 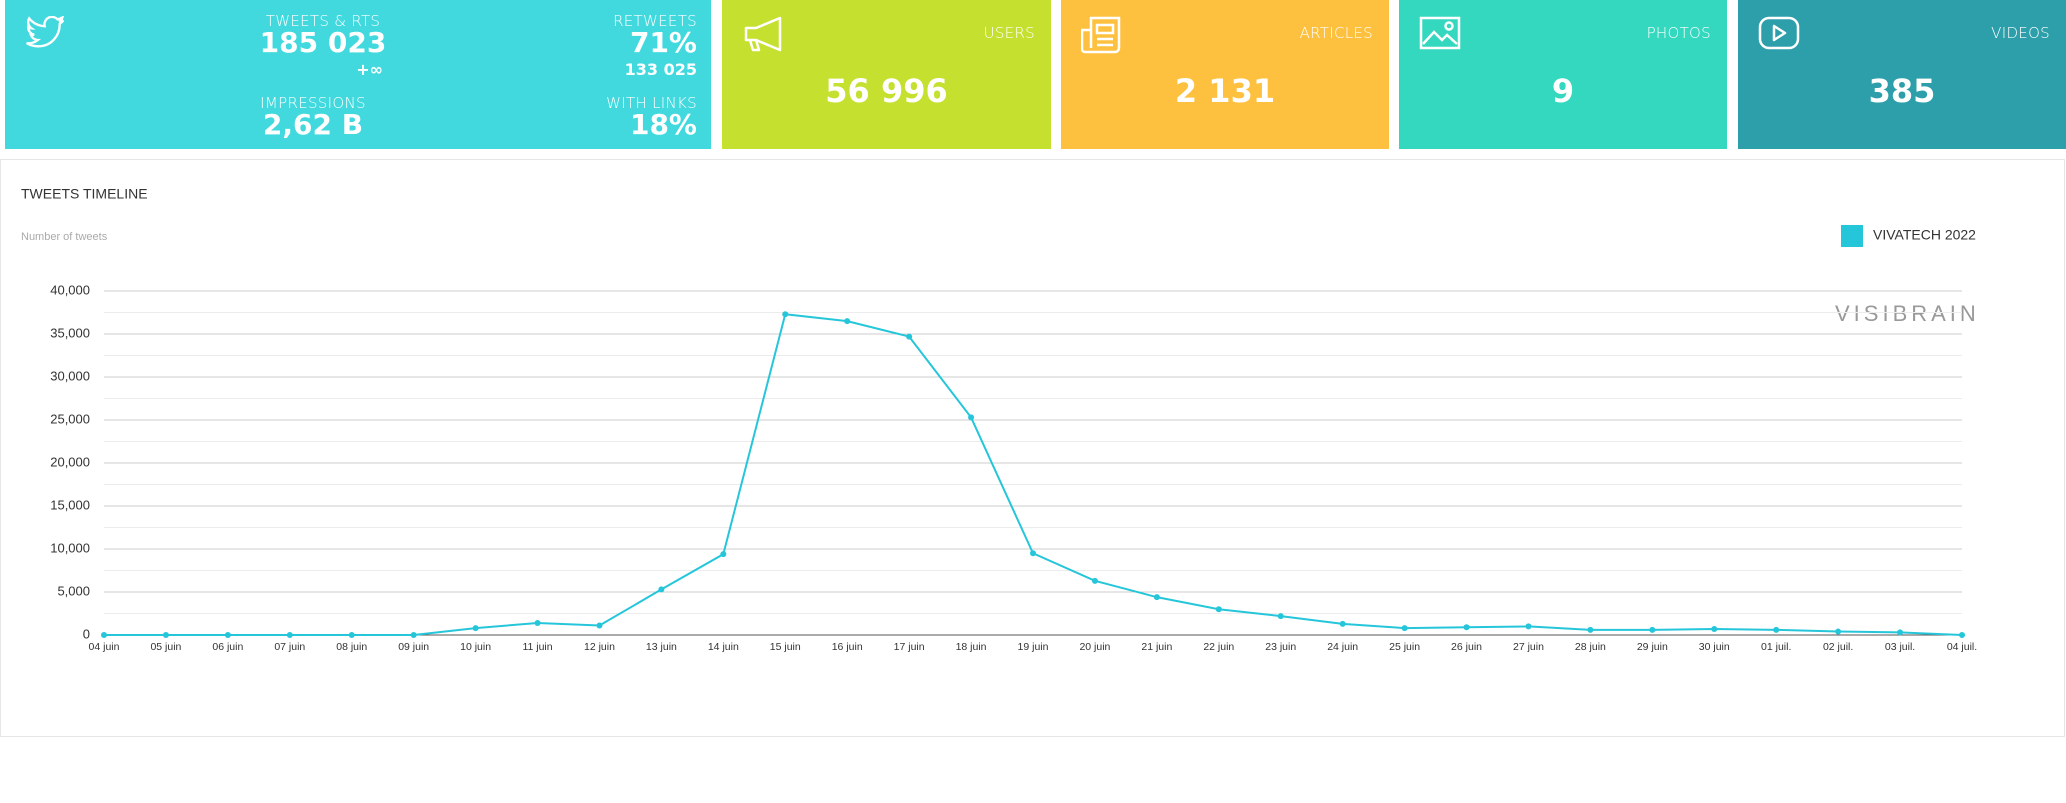 I want to click on x-tick-label: 10 juin, so click(x=475, y=647).